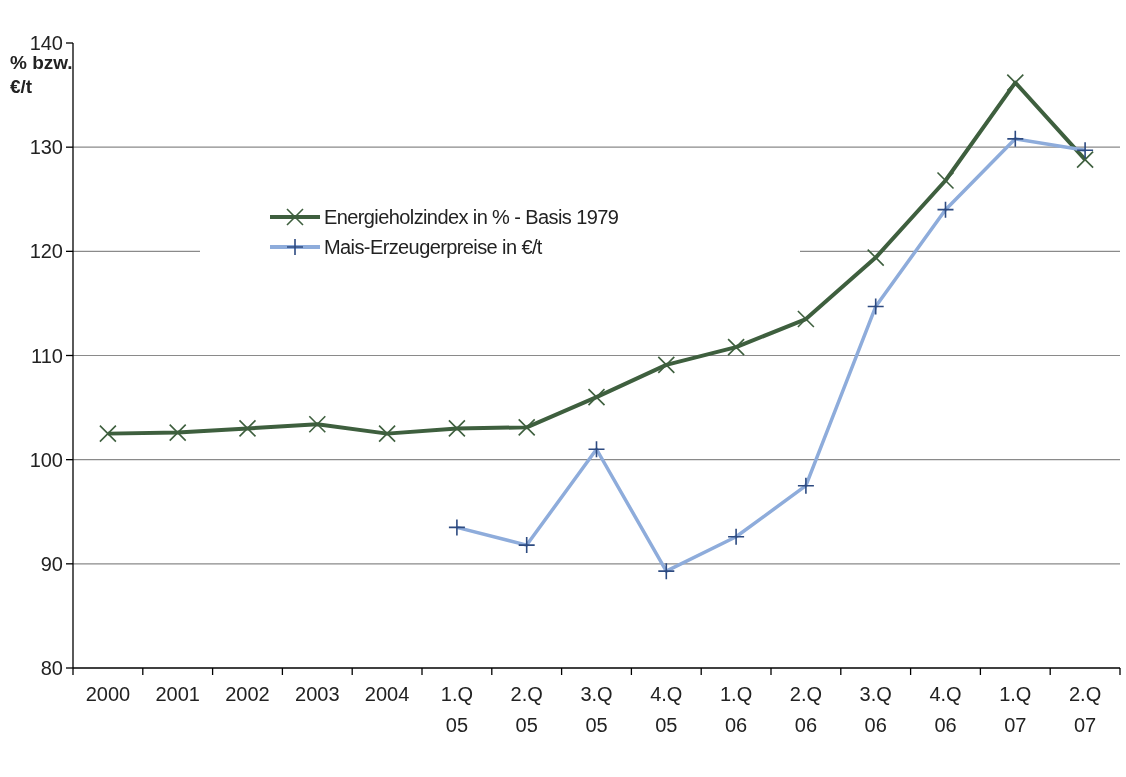  Describe the element at coordinates (945, 709) in the screenshot. I see `x-tick-label: 4.Q 06` at that location.